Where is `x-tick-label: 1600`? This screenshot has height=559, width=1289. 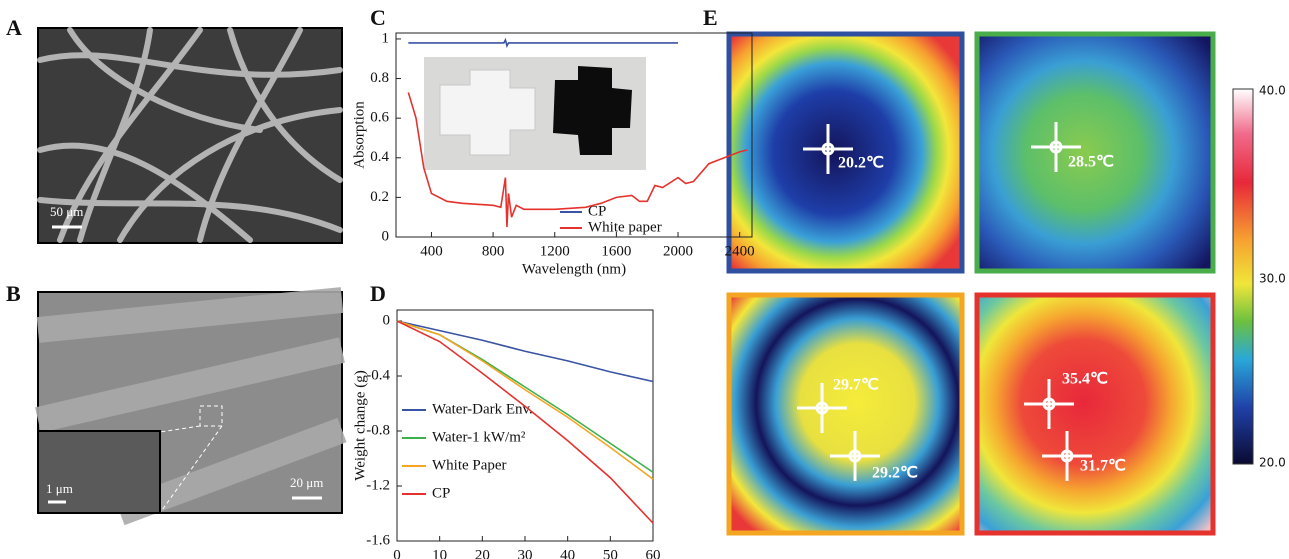 x-tick-label: 1600 is located at coordinates (616, 251).